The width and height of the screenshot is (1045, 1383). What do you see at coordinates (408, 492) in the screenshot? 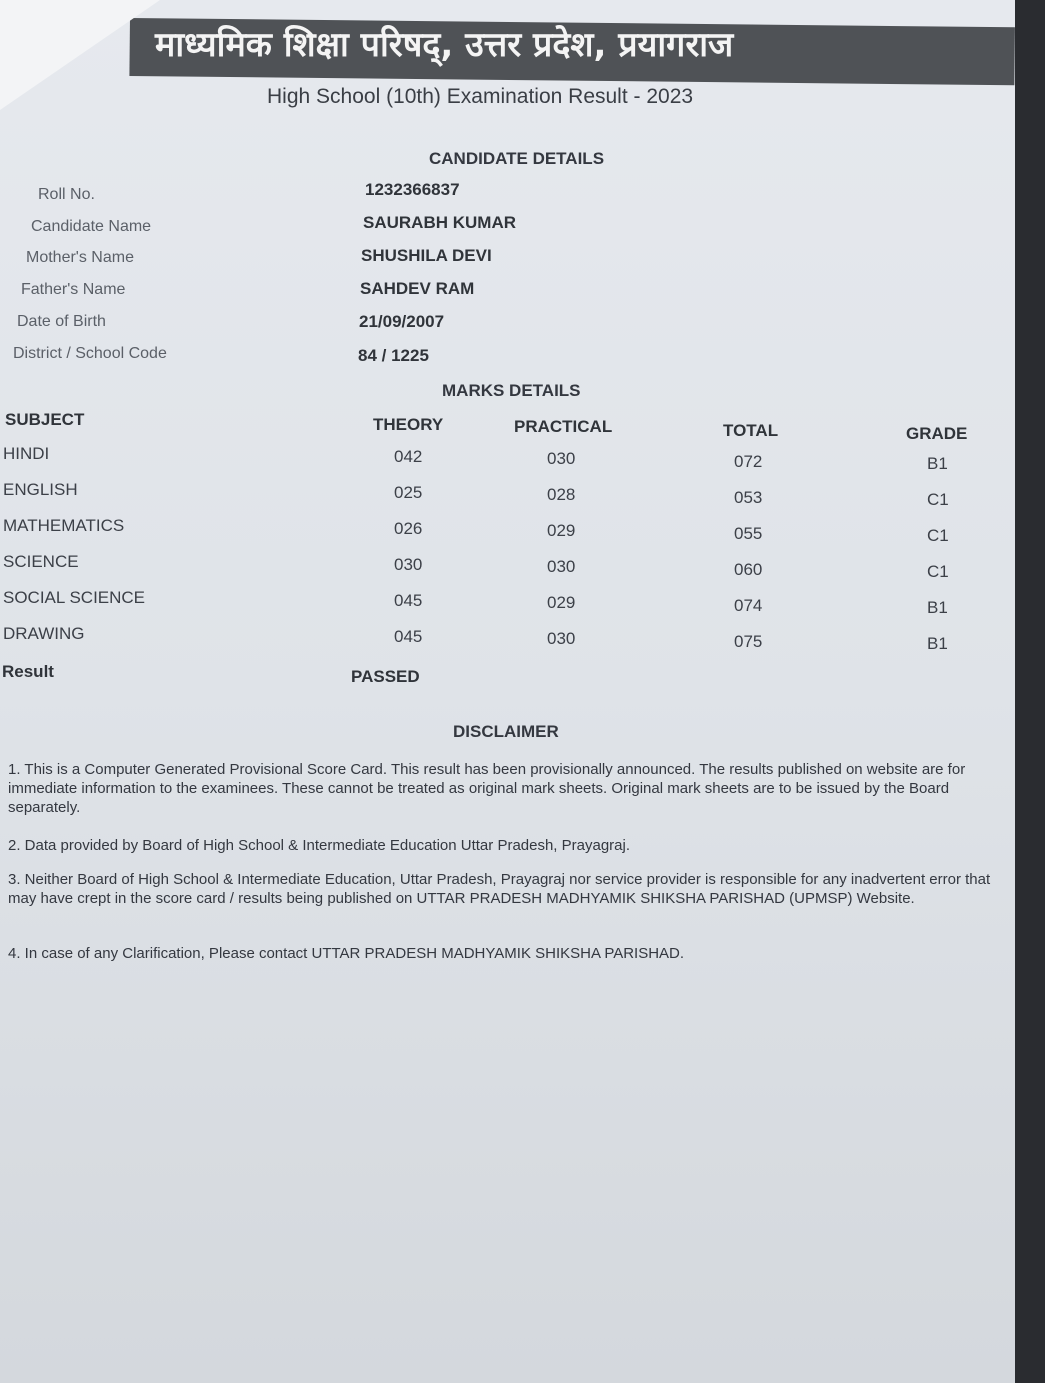
I see `cell-theory: 025` at bounding box center [408, 492].